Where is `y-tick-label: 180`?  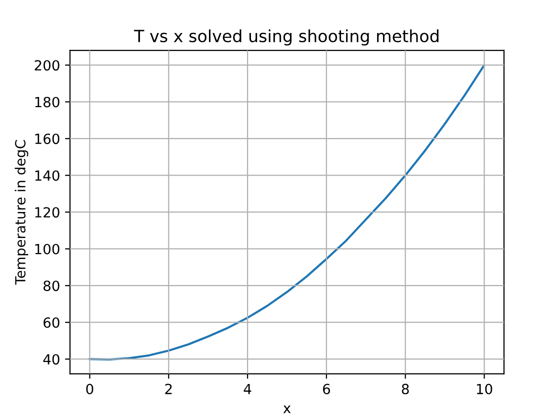 y-tick-label: 180 is located at coordinates (47, 102).